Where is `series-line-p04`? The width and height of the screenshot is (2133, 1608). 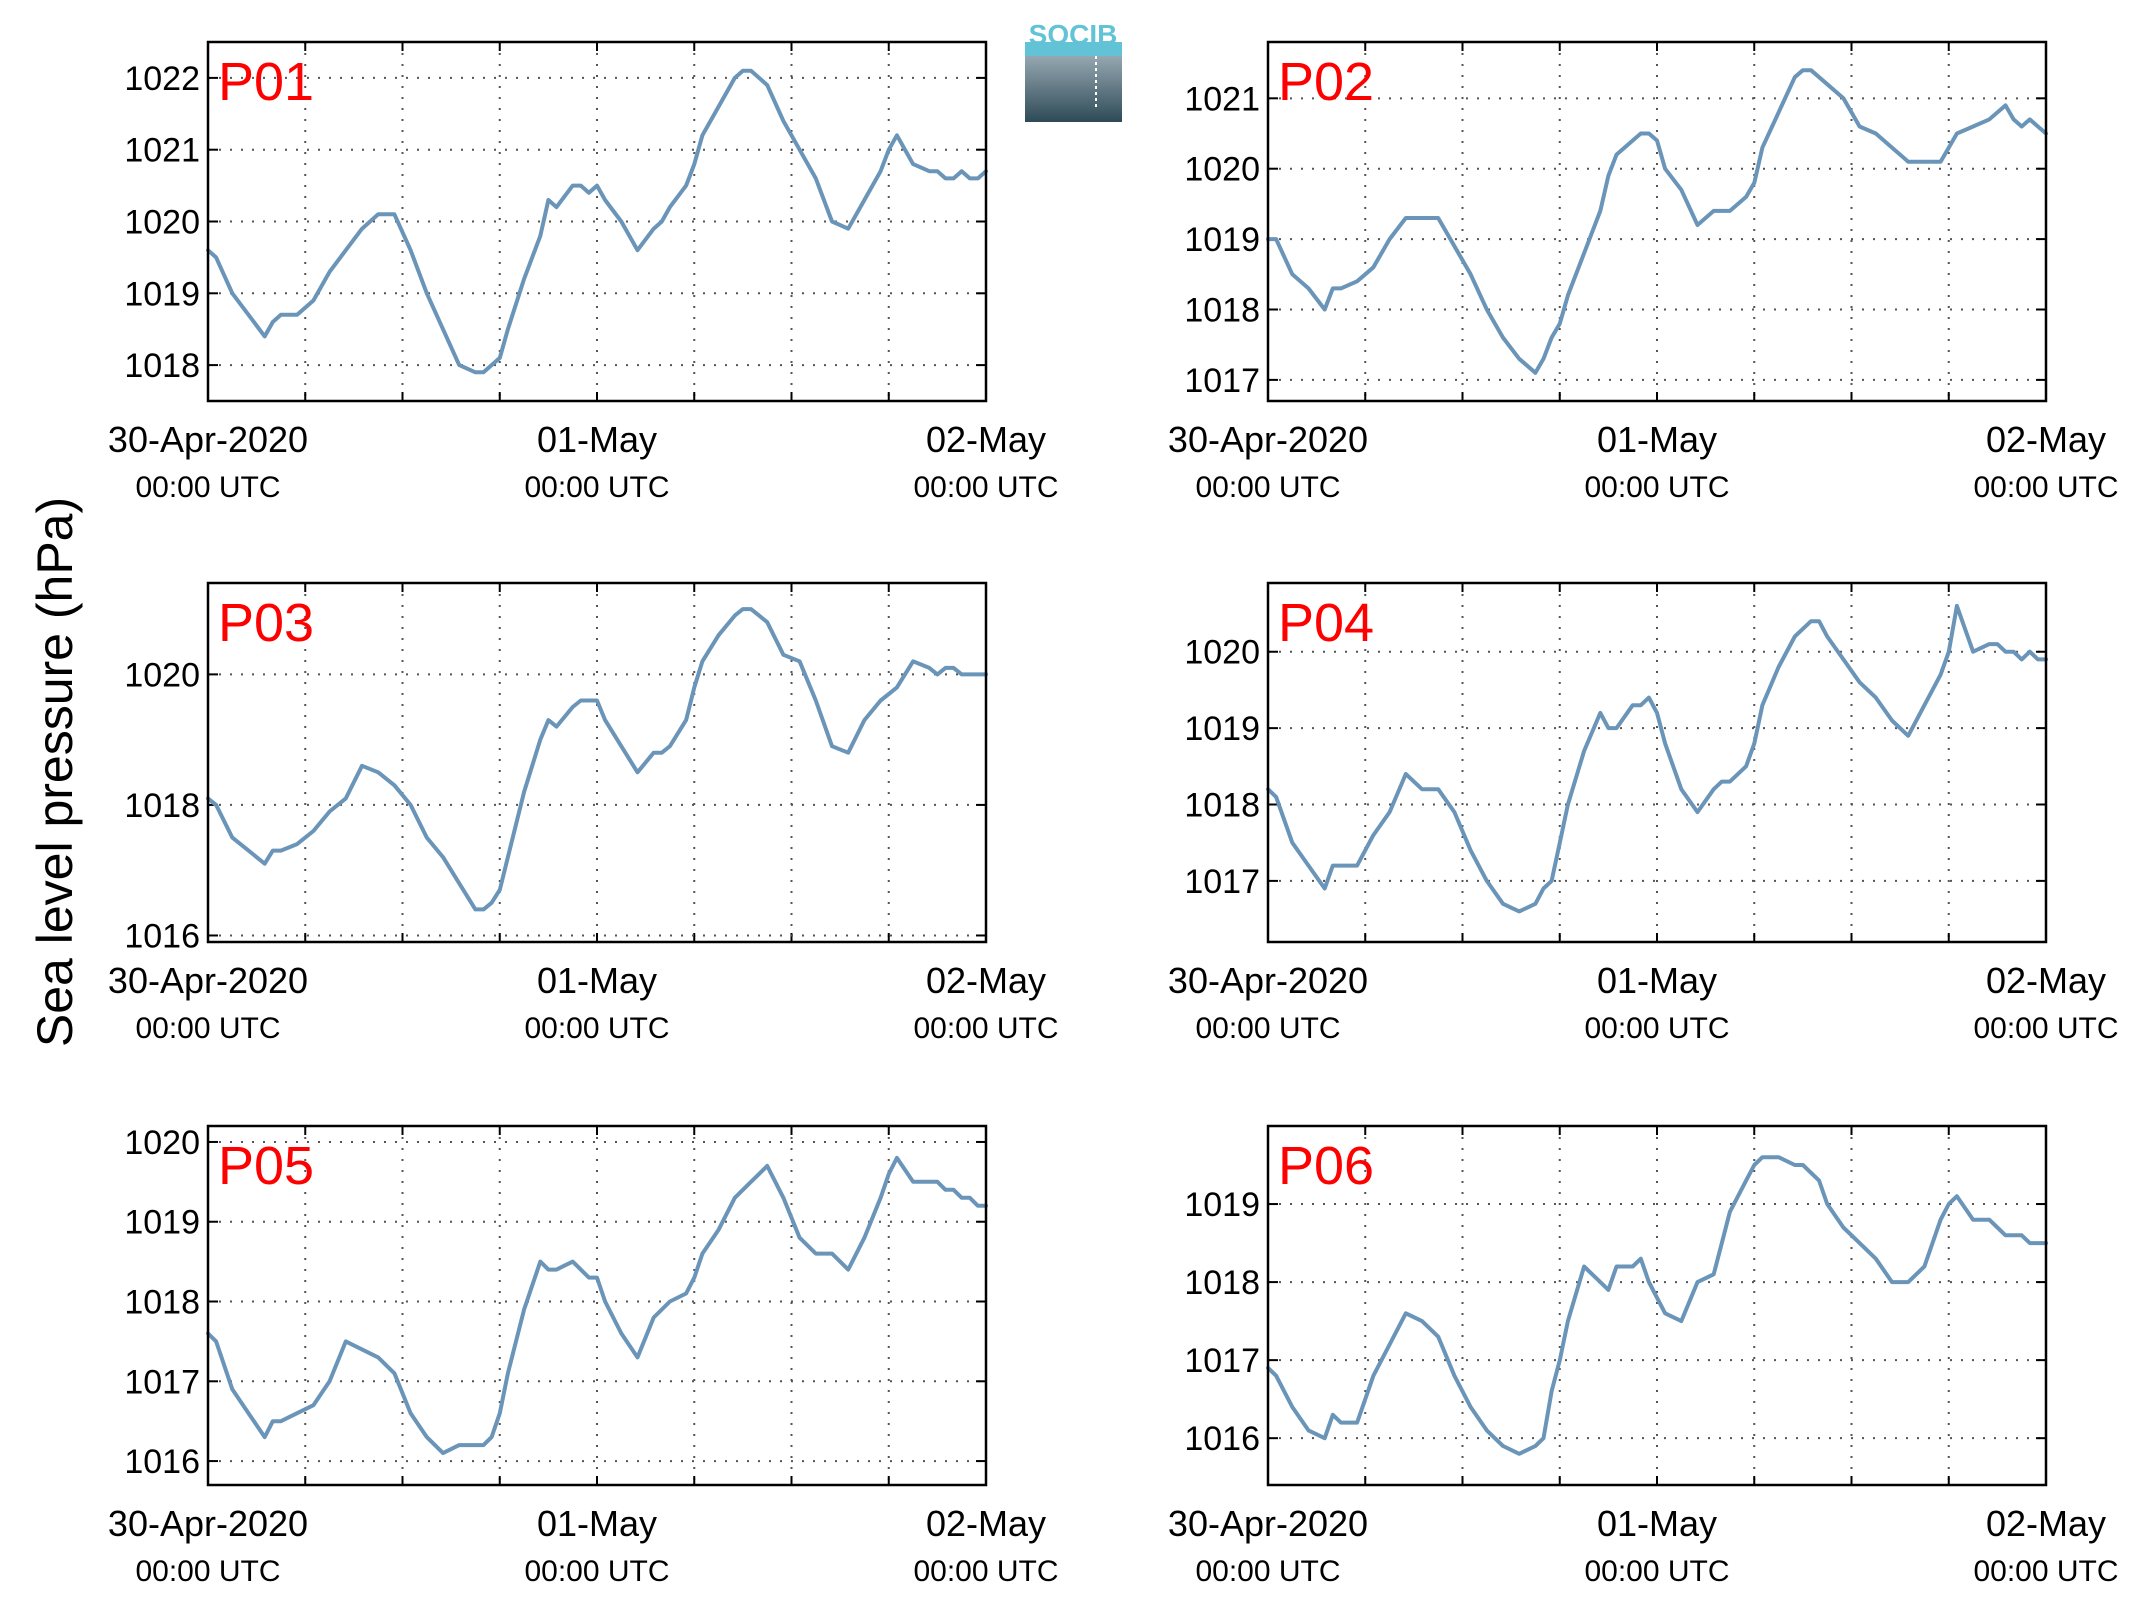
series-line-p04 is located at coordinates (1657, 758).